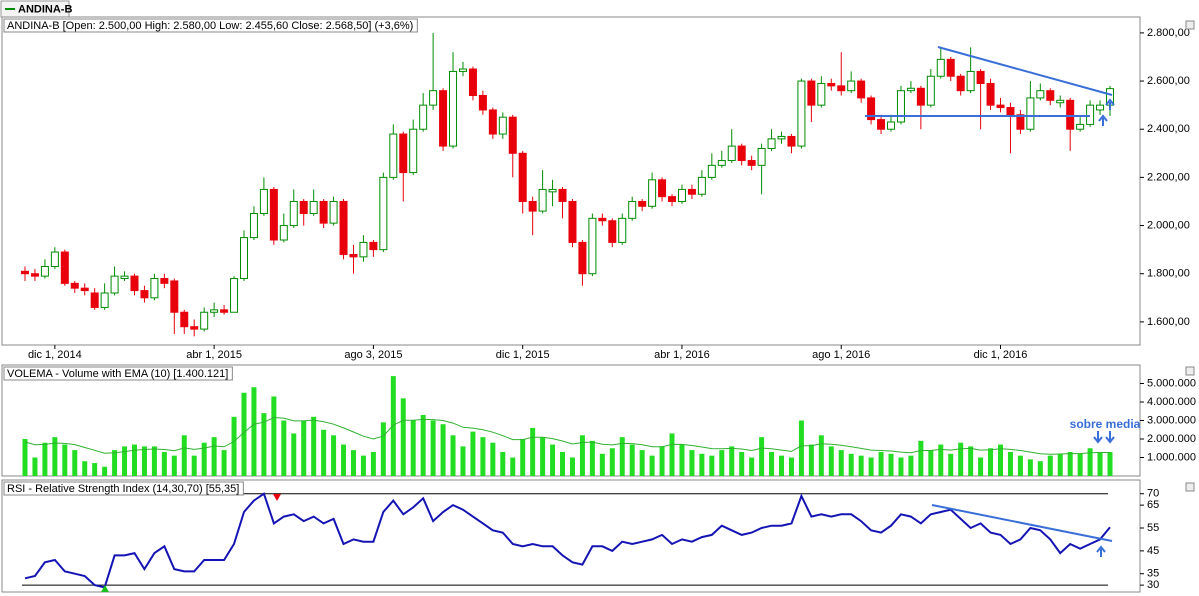  What do you see at coordinates (1168, 129) in the screenshot?
I see `y-tick-label: 2.400,00` at bounding box center [1168, 129].